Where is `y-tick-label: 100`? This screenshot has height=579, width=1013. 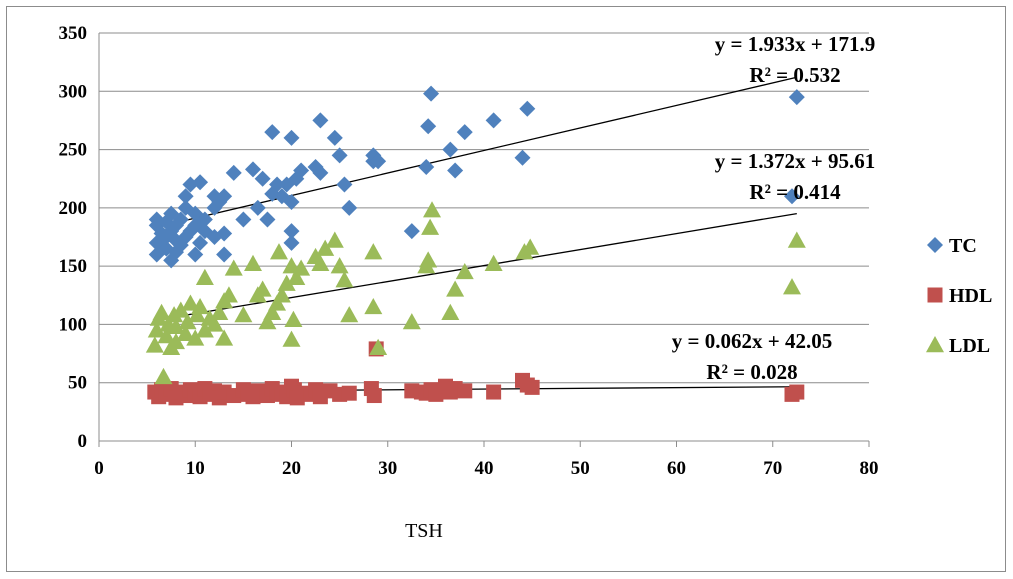
y-tick-label: 100 is located at coordinates (73, 324).